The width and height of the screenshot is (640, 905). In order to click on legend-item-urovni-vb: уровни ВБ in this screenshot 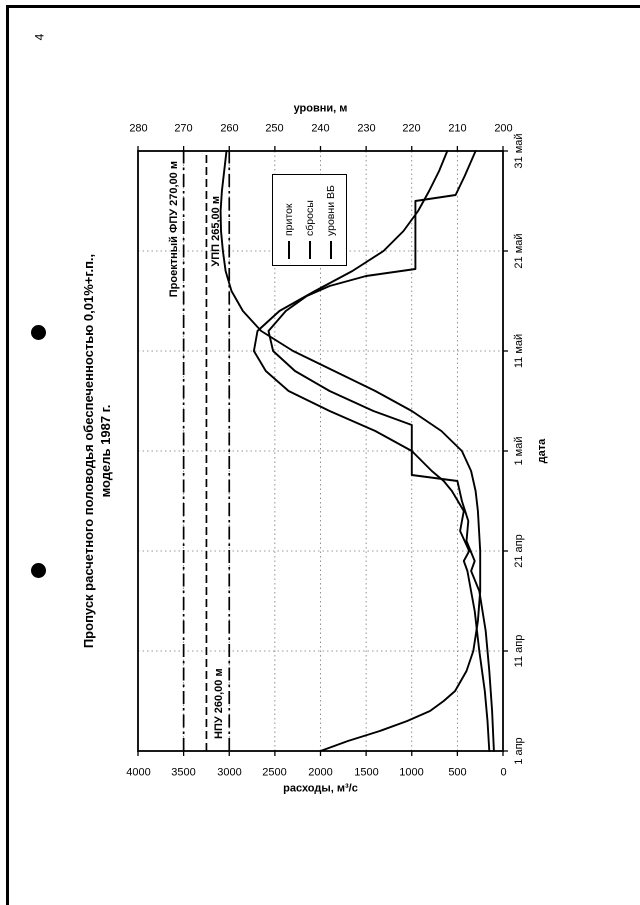, I will do `click(330, 220)`.